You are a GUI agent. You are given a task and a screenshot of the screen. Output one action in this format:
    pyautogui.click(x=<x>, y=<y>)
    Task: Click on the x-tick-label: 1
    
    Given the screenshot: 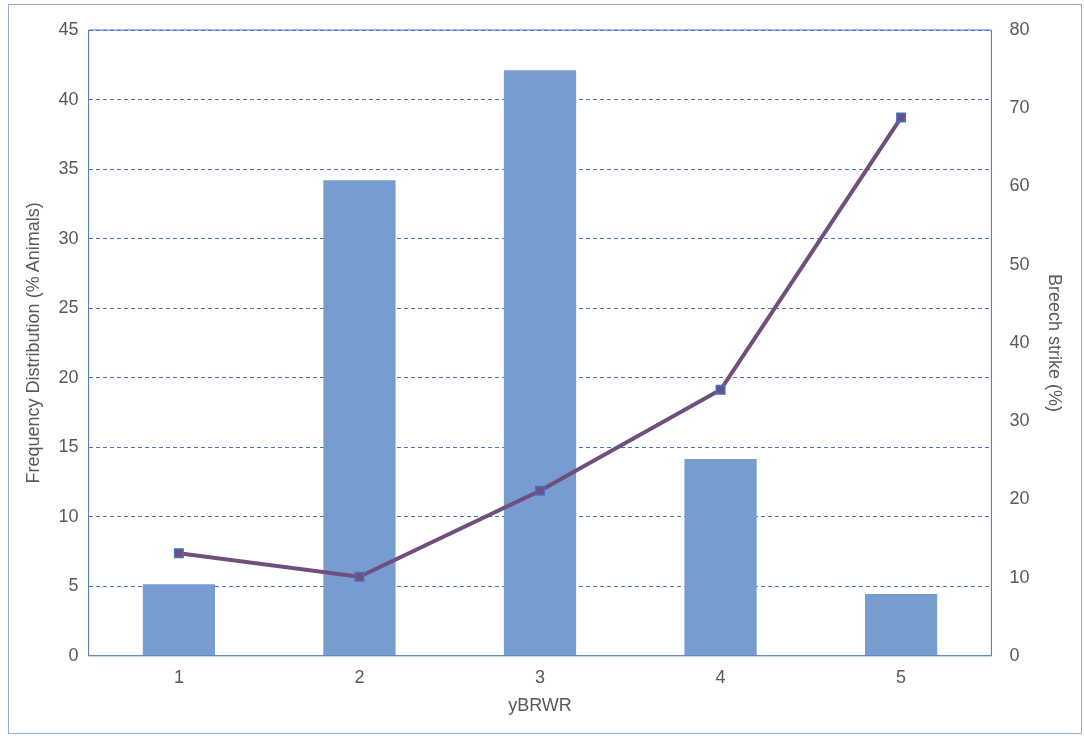 What is the action you would take?
    pyautogui.click(x=178, y=676)
    